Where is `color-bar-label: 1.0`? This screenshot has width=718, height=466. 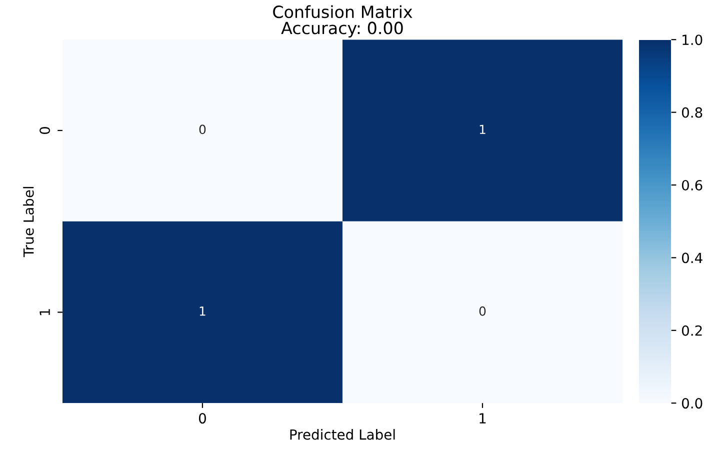 color-bar-label: 1.0 is located at coordinates (692, 40).